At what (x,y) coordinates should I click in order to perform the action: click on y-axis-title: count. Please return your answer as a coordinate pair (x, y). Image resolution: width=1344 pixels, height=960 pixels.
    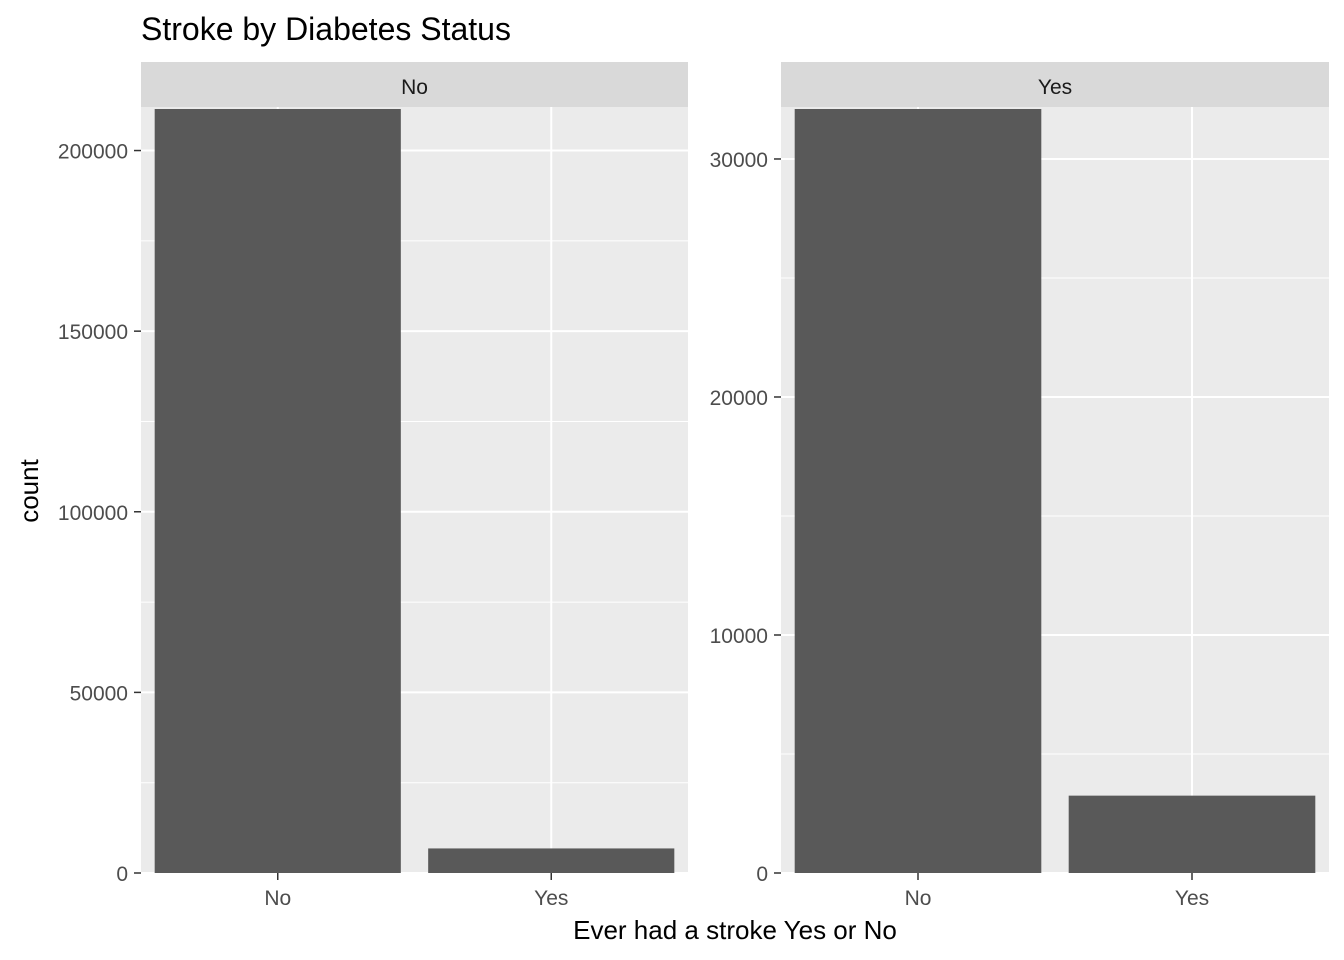
    Looking at the image, I should click on (29, 490).